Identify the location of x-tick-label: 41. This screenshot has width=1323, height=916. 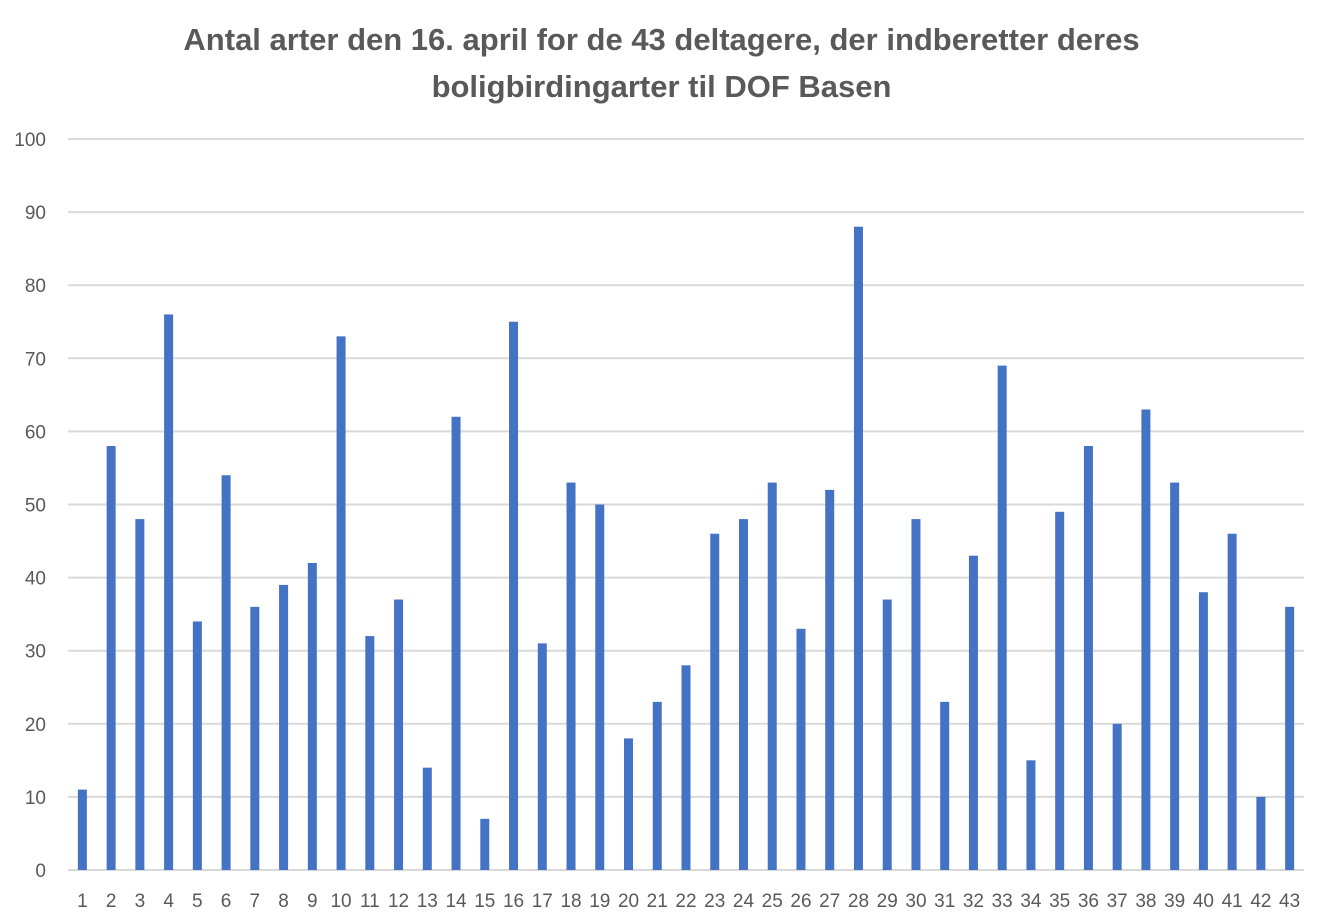
(1232, 901).